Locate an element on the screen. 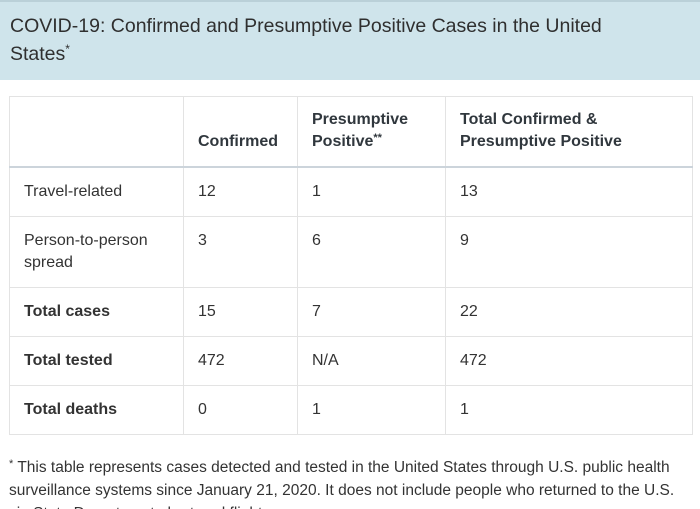 Image resolution: width=700 pixels, height=509 pixels. row-label-cell: Travel-related is located at coordinates (96, 191).